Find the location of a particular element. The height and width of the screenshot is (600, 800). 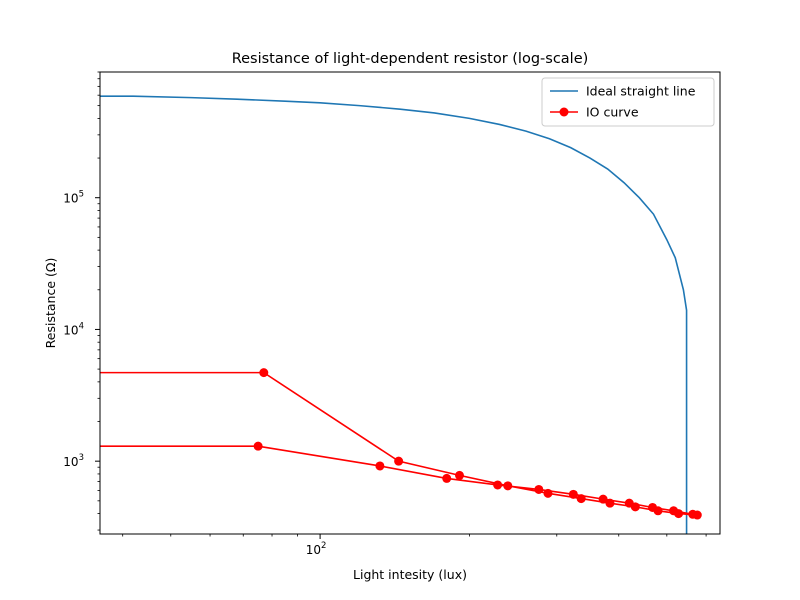

x-axis-label: Light intesity (lux) is located at coordinates (410, 574).